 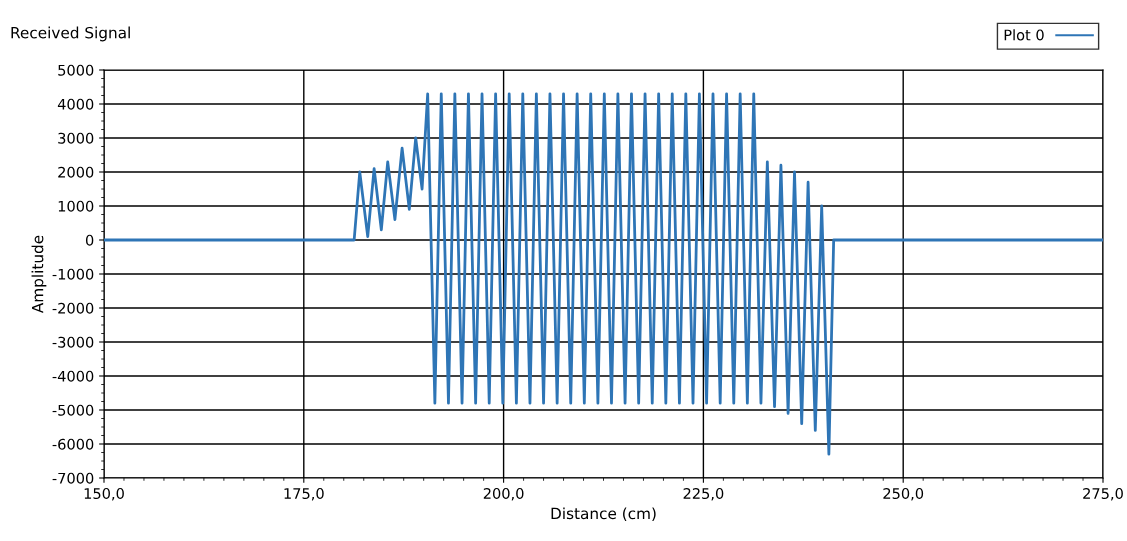 What do you see at coordinates (73, 376) in the screenshot?
I see `y-tick-label: -4000` at bounding box center [73, 376].